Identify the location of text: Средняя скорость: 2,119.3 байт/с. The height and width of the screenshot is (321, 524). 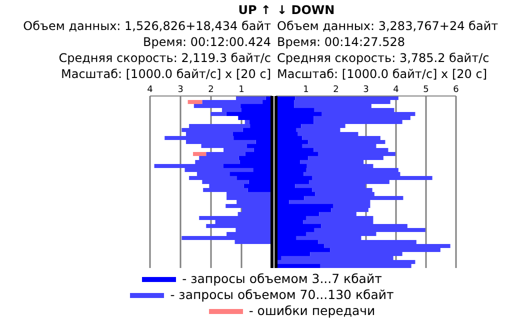
(164, 58).